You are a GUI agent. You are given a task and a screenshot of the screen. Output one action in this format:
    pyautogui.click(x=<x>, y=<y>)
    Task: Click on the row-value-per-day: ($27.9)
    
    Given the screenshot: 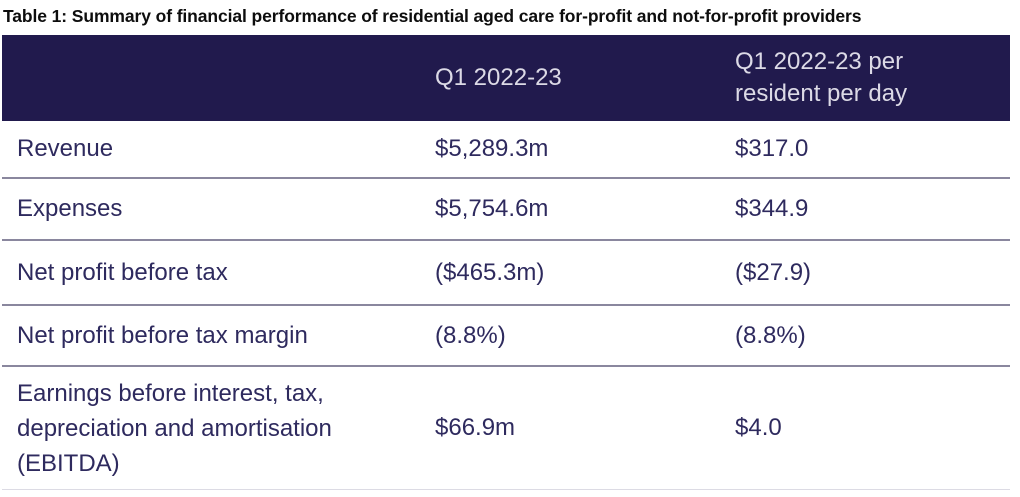 What is the action you would take?
    pyautogui.click(x=865, y=272)
    